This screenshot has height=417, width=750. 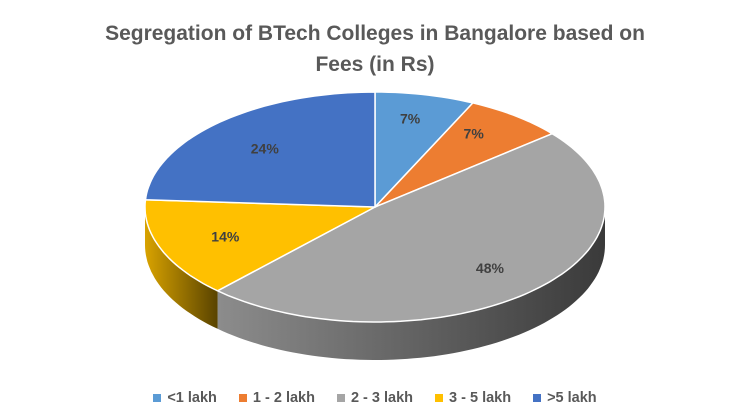 I want to click on legend-label: <1 lakh, so click(x=192, y=398).